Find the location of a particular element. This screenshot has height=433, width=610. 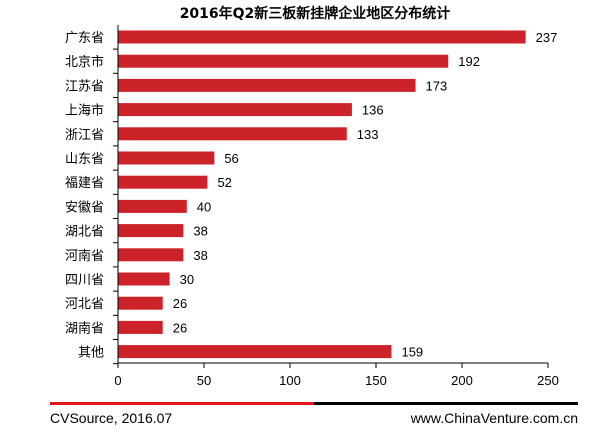

category-label: 河北省 is located at coordinates (84, 304).